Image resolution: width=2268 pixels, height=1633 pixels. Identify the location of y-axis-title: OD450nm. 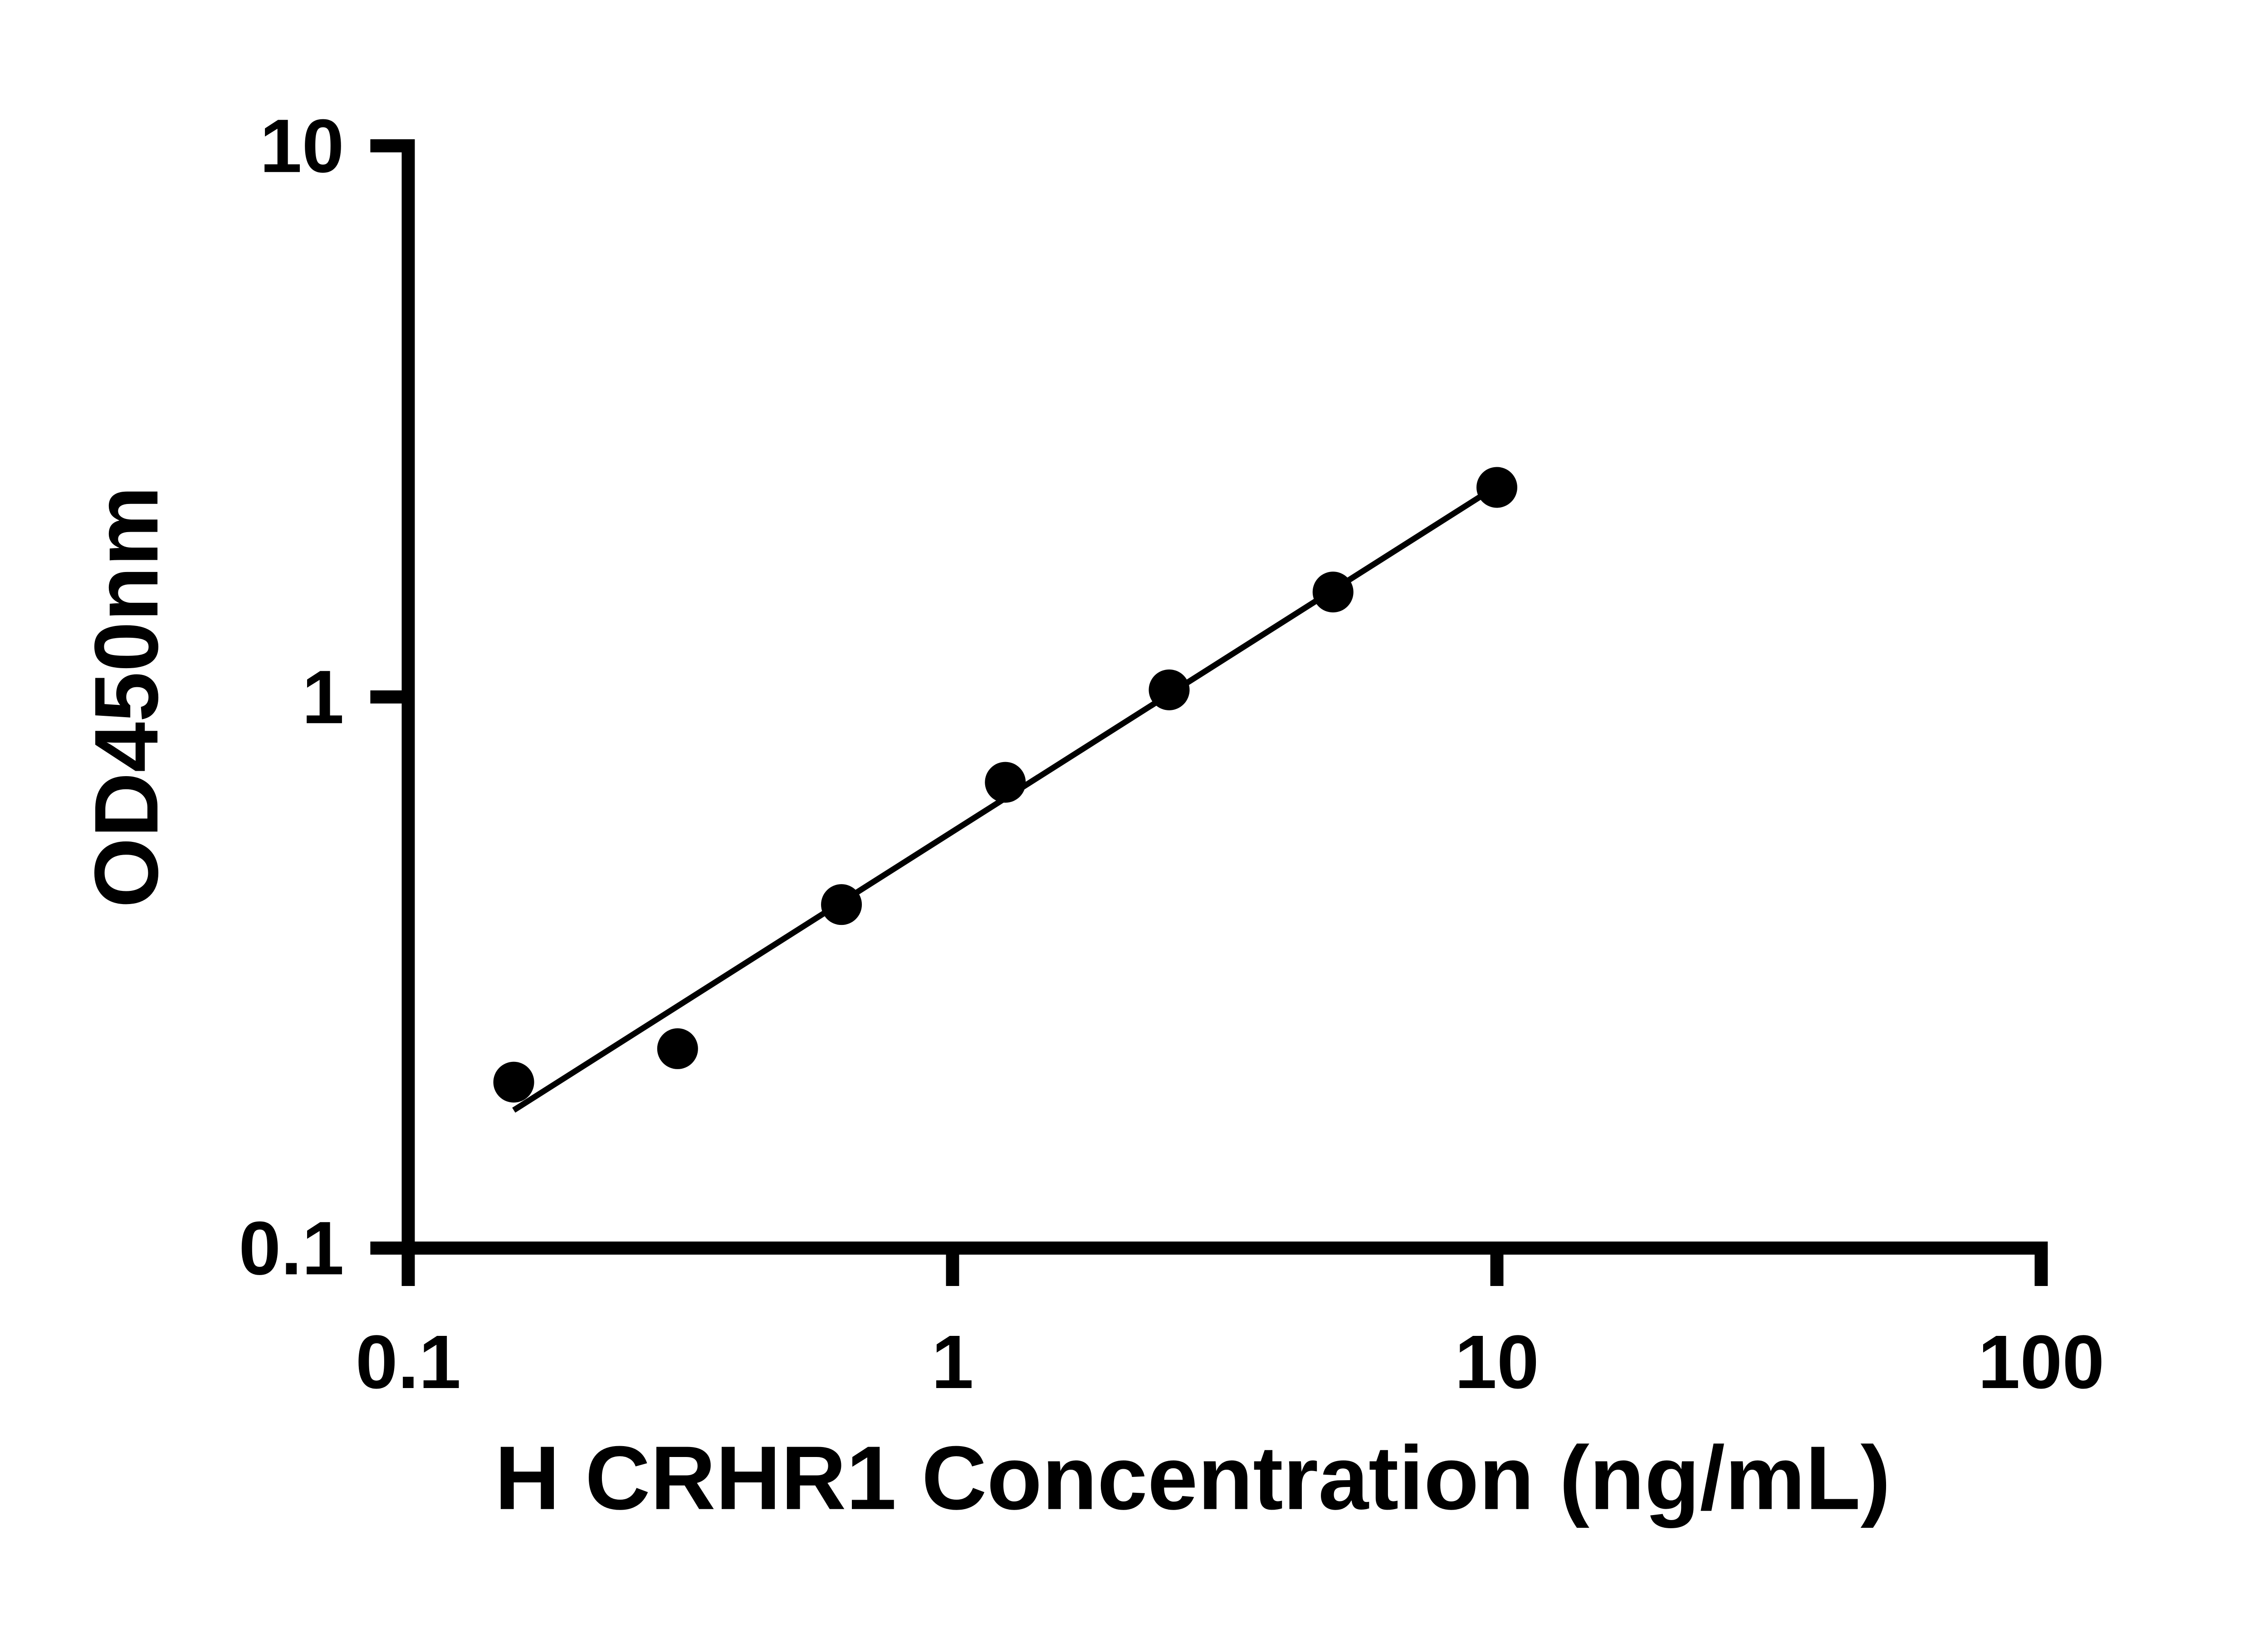
(126, 697).